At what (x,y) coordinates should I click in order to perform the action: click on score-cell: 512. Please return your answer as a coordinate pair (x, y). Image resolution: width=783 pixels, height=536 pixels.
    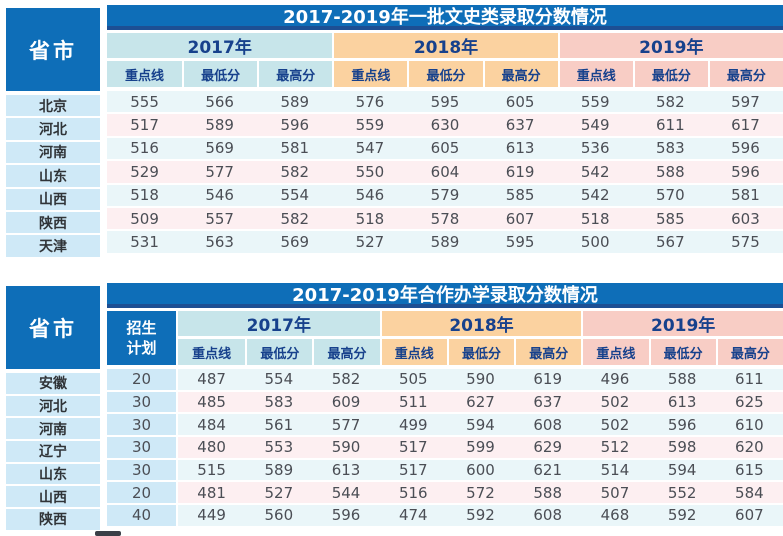
    Looking at the image, I should click on (615, 447).